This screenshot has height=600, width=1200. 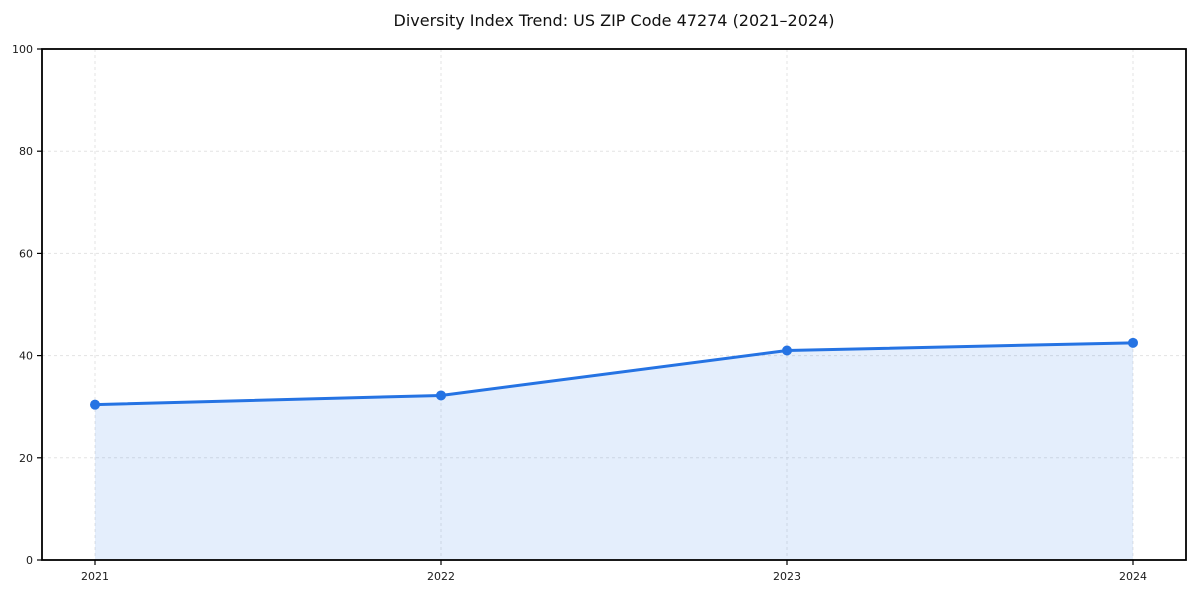 I want to click on x-tick-label: 2021, so click(x=95, y=576).